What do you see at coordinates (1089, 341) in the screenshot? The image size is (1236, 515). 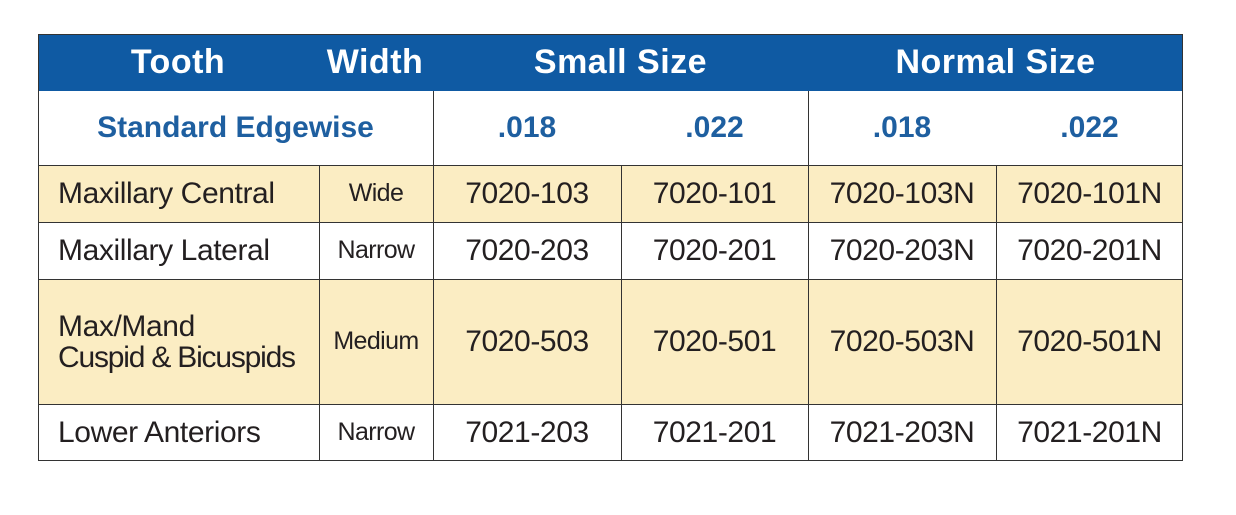 I see `row-normal-022: 7020-501N` at bounding box center [1089, 341].